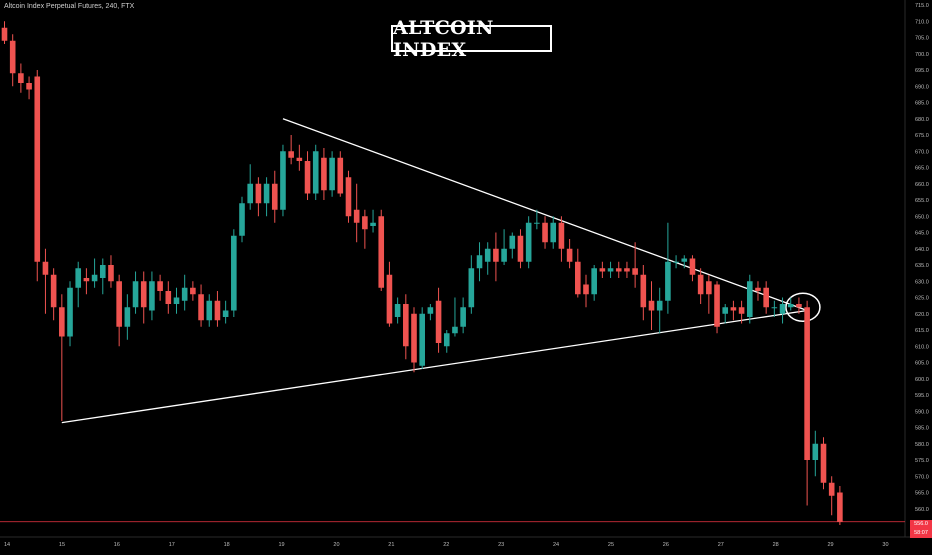  I want to click on time-axis: 14 15 16 17 18 19 20 21 22 23 24 25 26 27 28 29 30, so click(446, 545).